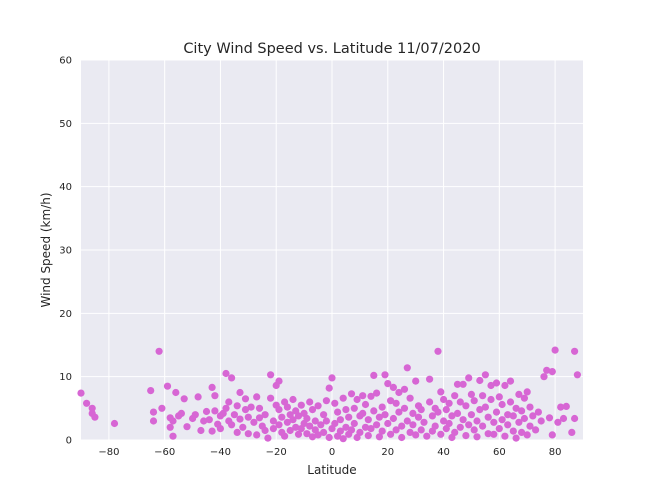 This screenshot has width=648, height=504. What do you see at coordinates (65, 61) in the screenshot?
I see `y-tick-label: 60` at bounding box center [65, 61].